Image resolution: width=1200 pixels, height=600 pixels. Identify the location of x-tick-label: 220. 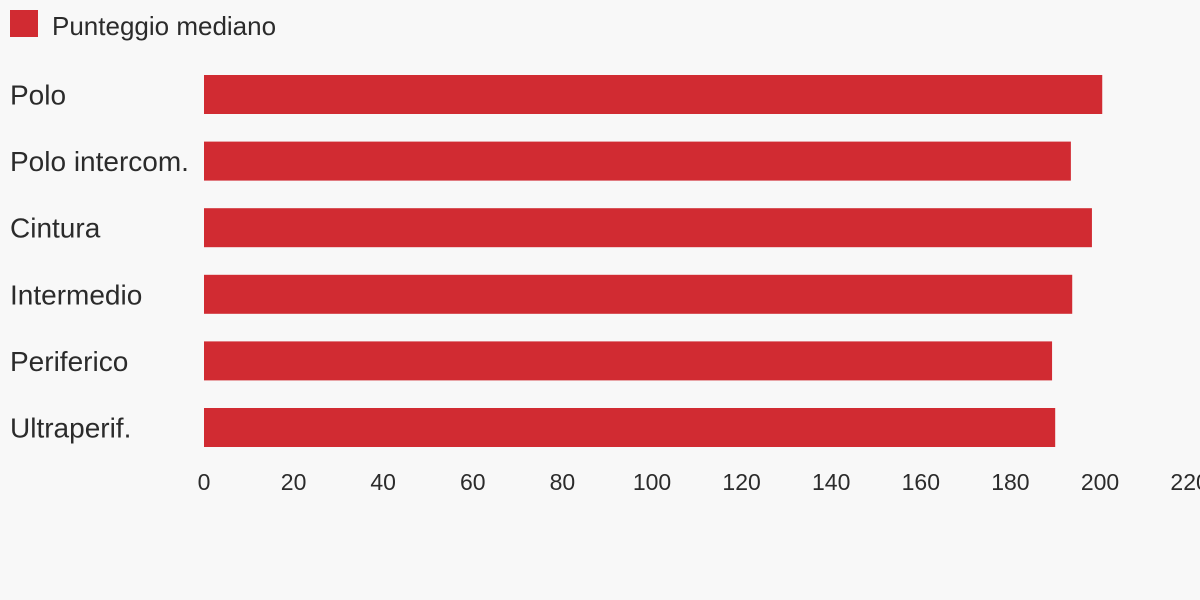
(1185, 482).